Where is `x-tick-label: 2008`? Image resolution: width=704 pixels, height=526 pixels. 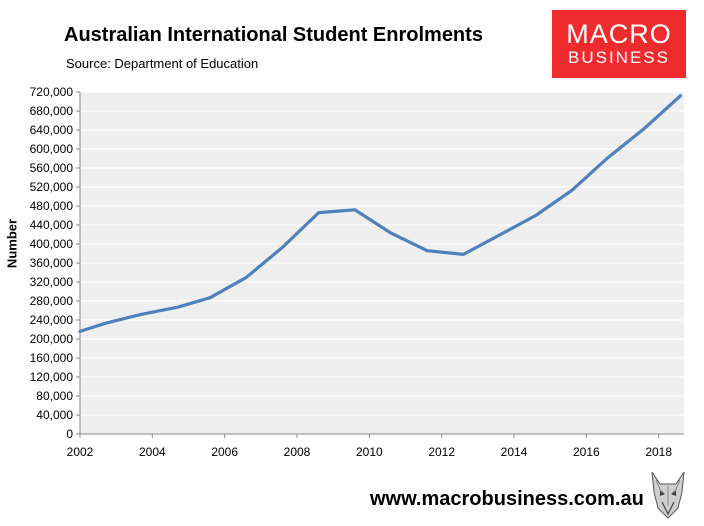 x-tick-label: 2008 is located at coordinates (297, 452).